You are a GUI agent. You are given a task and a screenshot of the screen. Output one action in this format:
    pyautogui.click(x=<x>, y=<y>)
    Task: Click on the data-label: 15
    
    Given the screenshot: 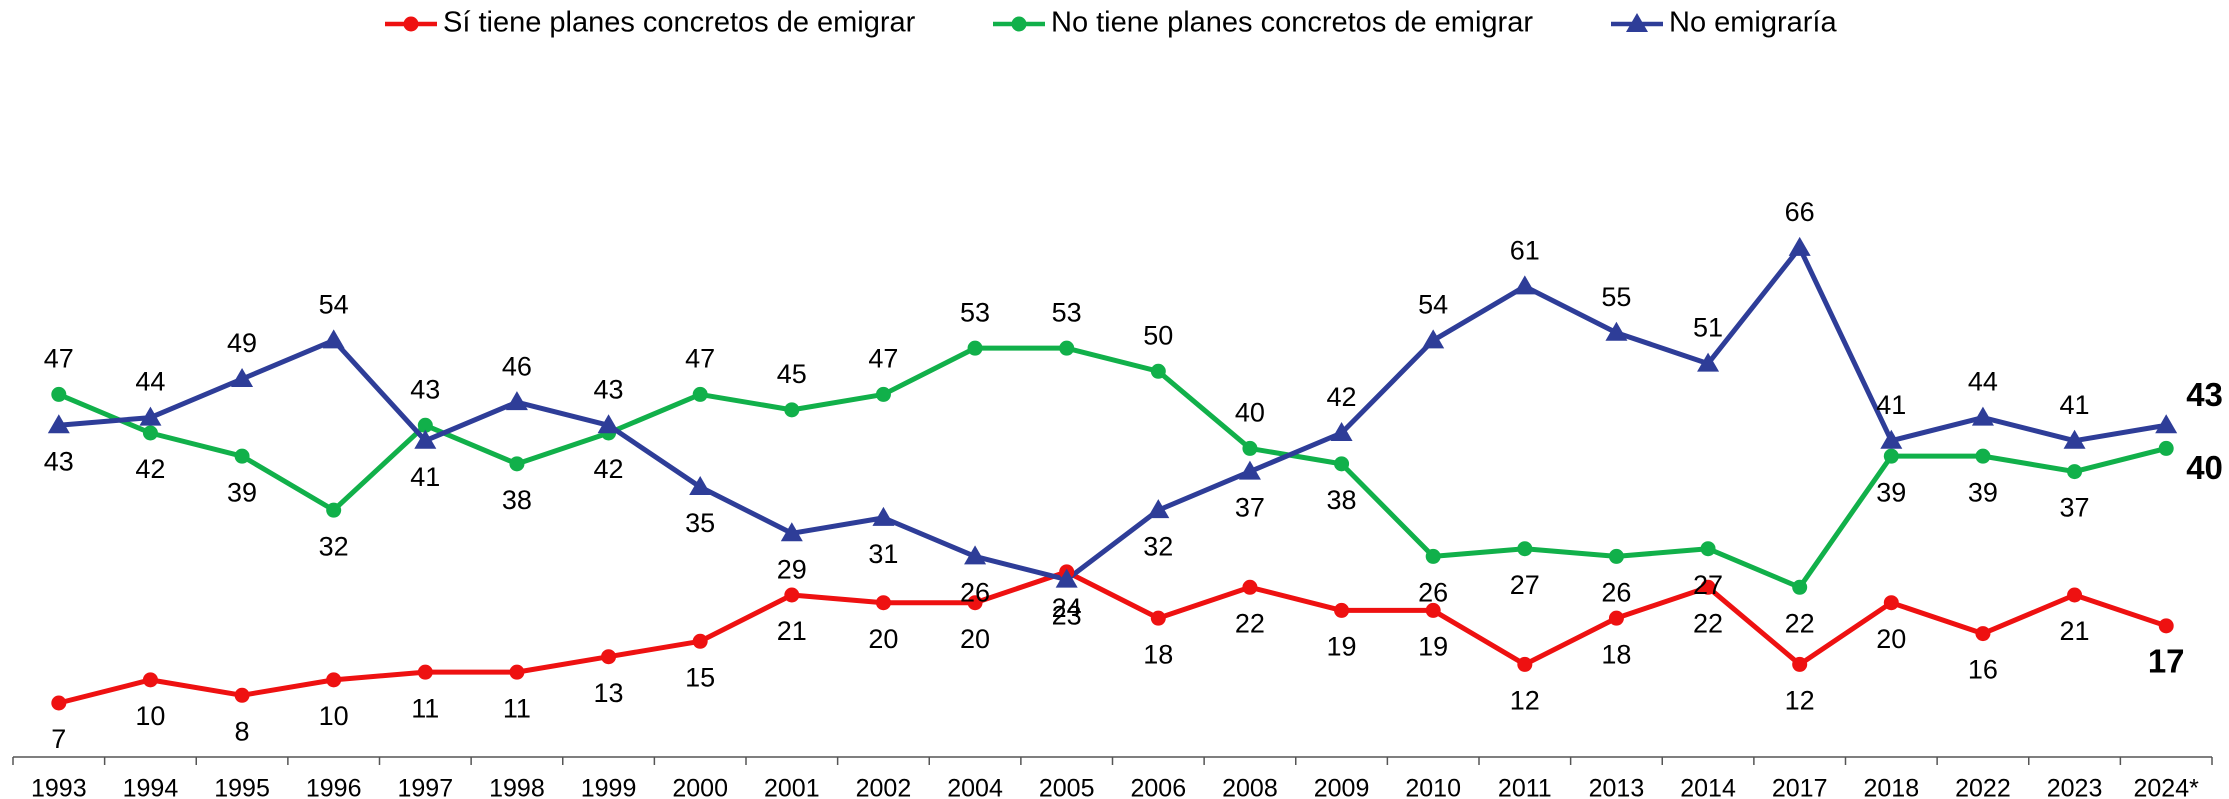 What is the action you would take?
    pyautogui.click(x=700, y=677)
    